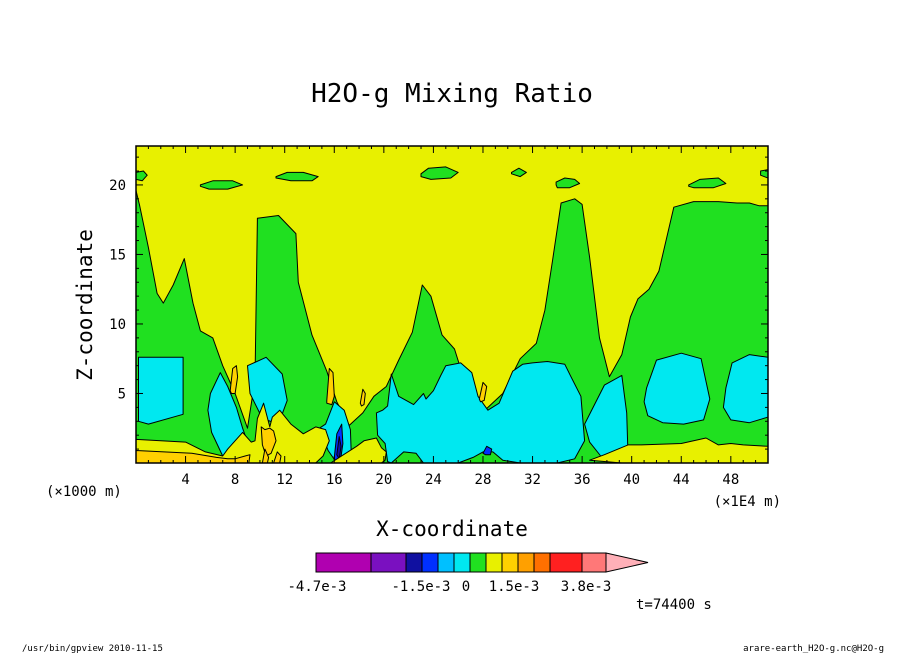 The image size is (904, 654). I want to click on footer-program: /usr/bin/gpview 2010-11-15, so click(92, 649).